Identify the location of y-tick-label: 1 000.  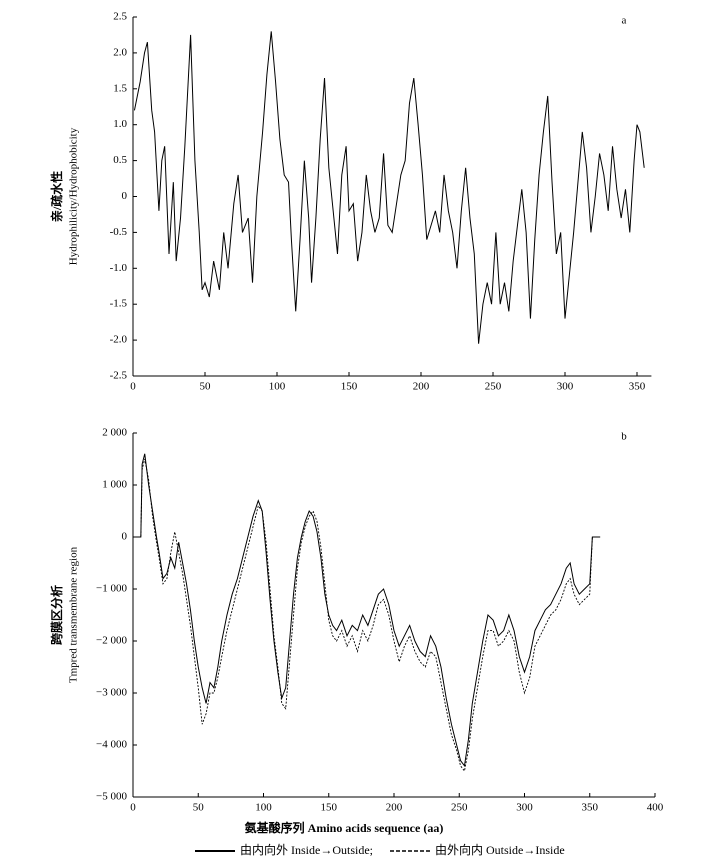
(114, 485).